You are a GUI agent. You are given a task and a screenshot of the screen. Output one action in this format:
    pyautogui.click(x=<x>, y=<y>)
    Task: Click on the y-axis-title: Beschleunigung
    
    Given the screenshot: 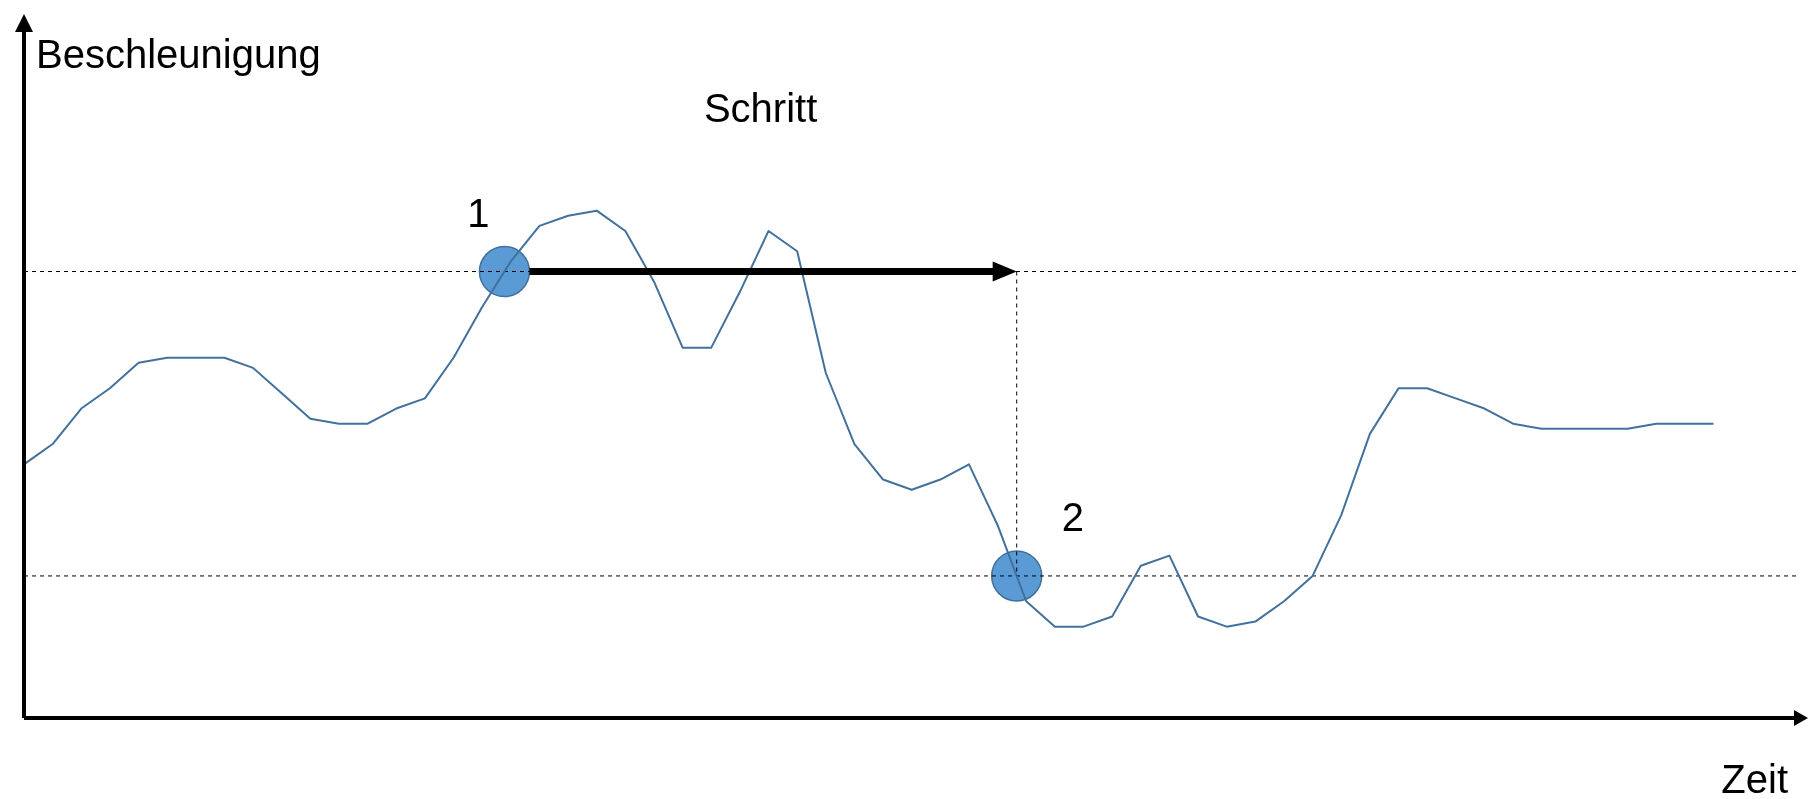 What is the action you would take?
    pyautogui.click(x=178, y=54)
    